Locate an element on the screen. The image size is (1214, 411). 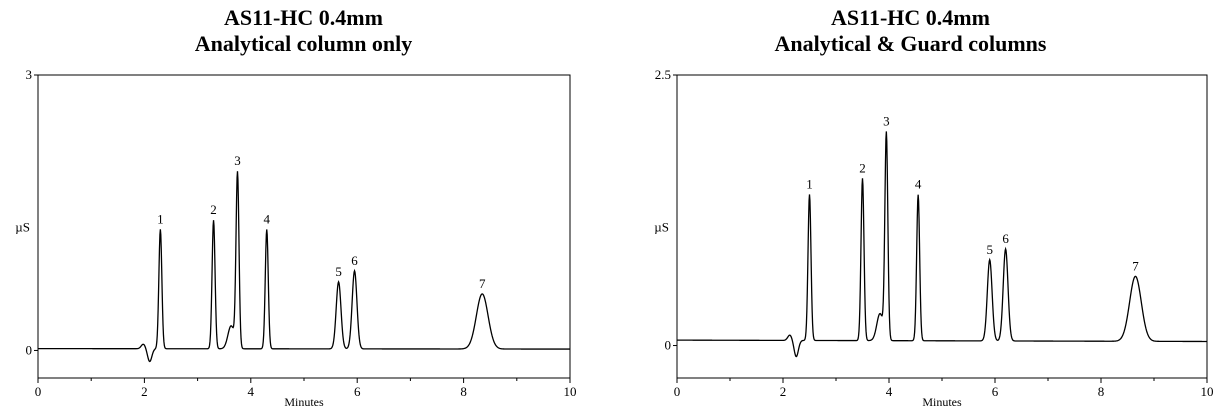
chart-subtitle: Analytical column only is located at coordinates (303, 43).